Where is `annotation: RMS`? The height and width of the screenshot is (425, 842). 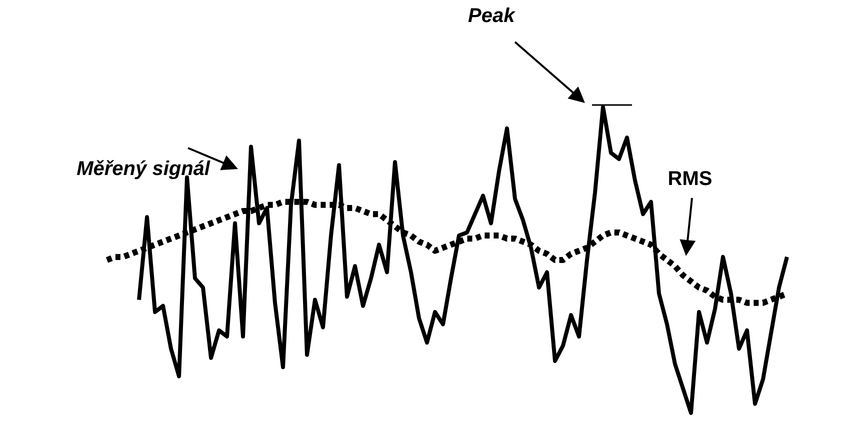
annotation: RMS is located at coordinates (690, 179).